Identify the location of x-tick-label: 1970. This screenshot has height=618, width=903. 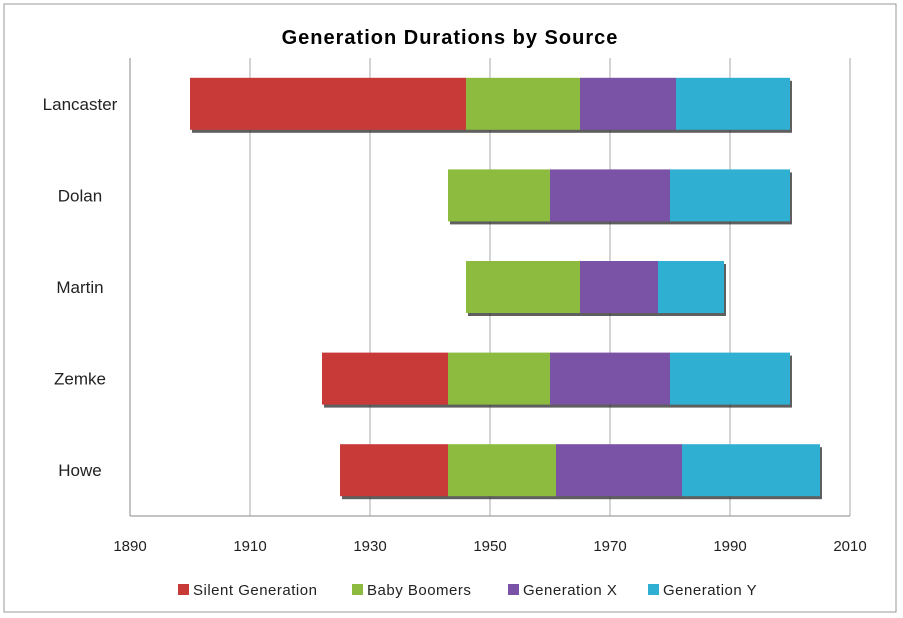
(609, 546).